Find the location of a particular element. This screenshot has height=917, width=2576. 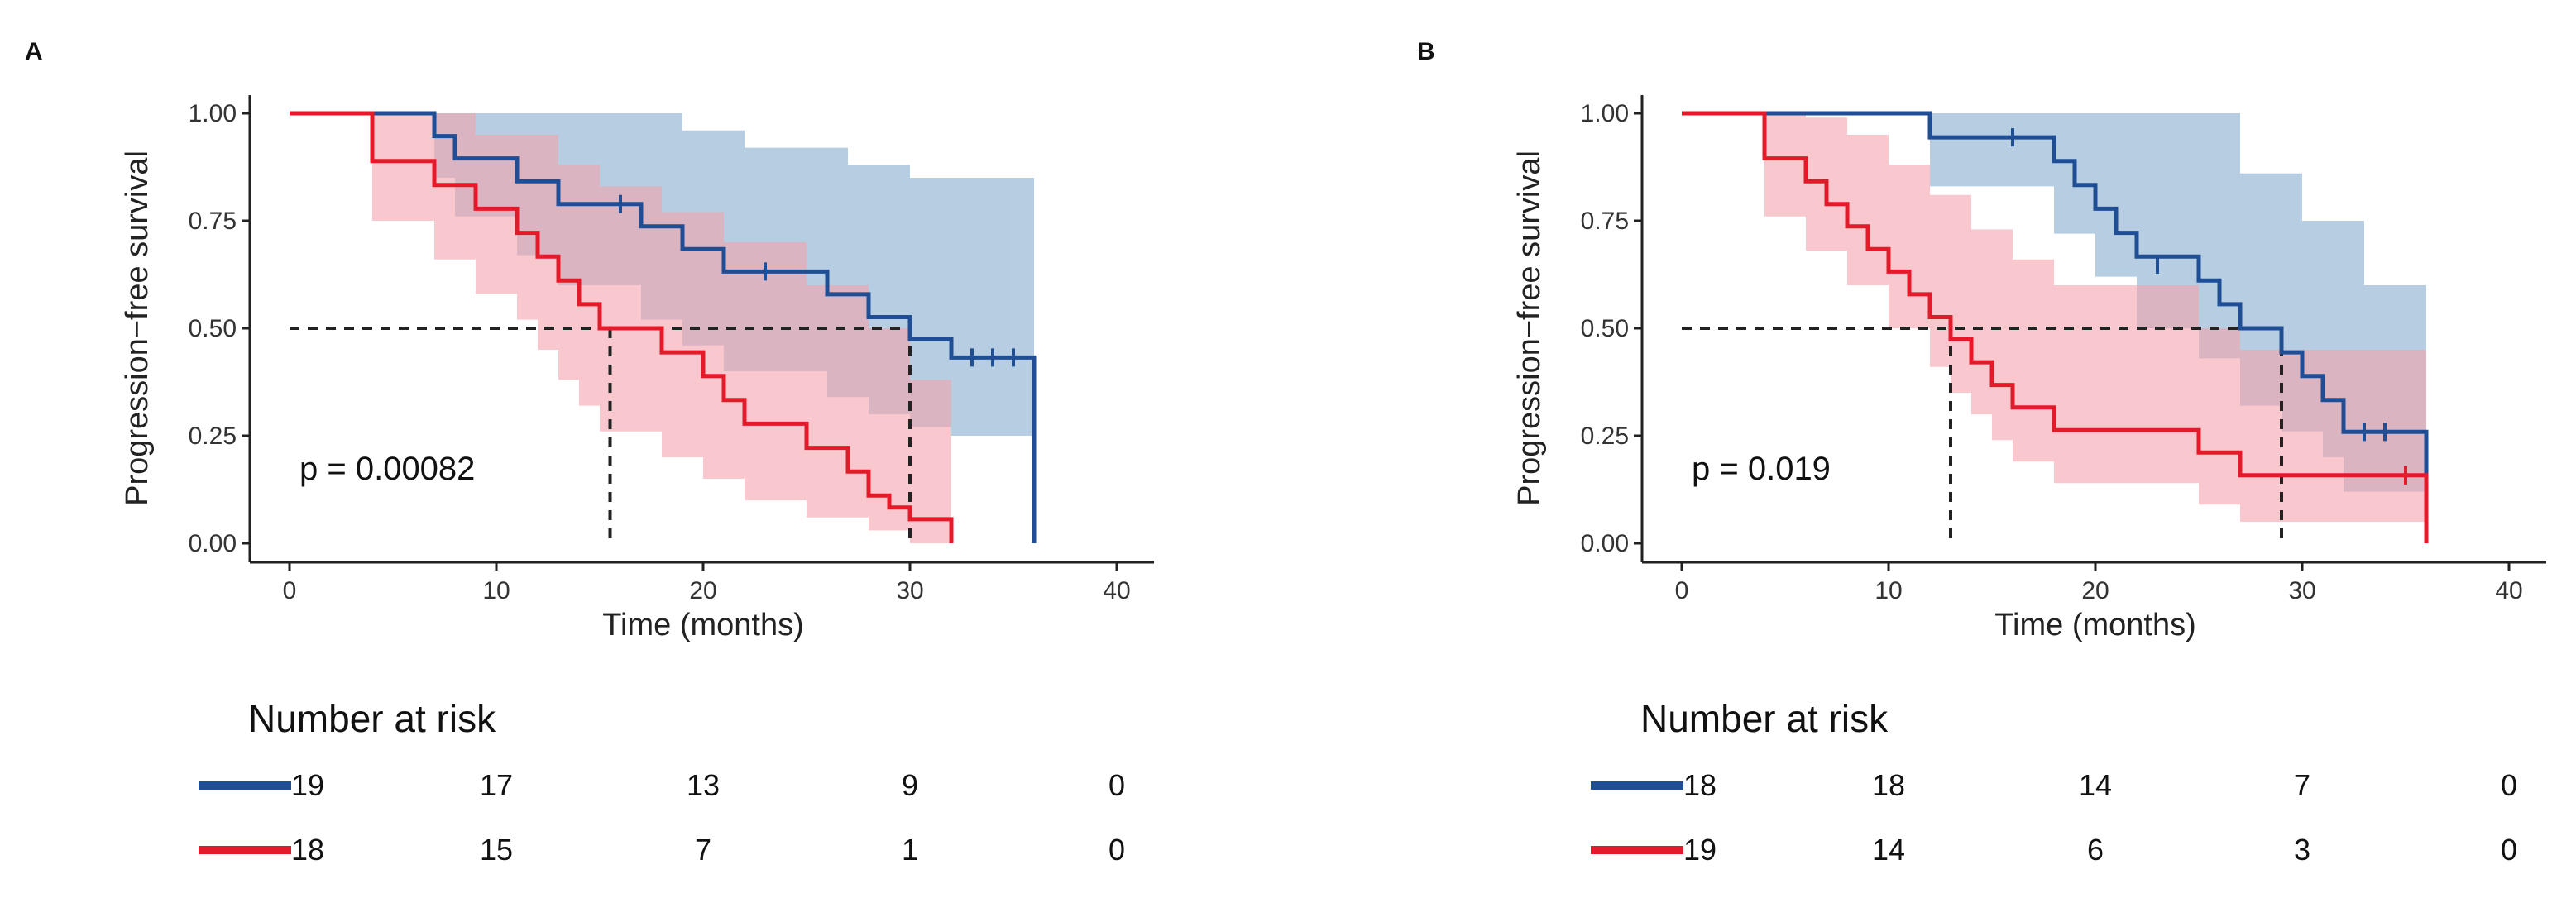

p-value: p = 0.019 is located at coordinates (1761, 469).